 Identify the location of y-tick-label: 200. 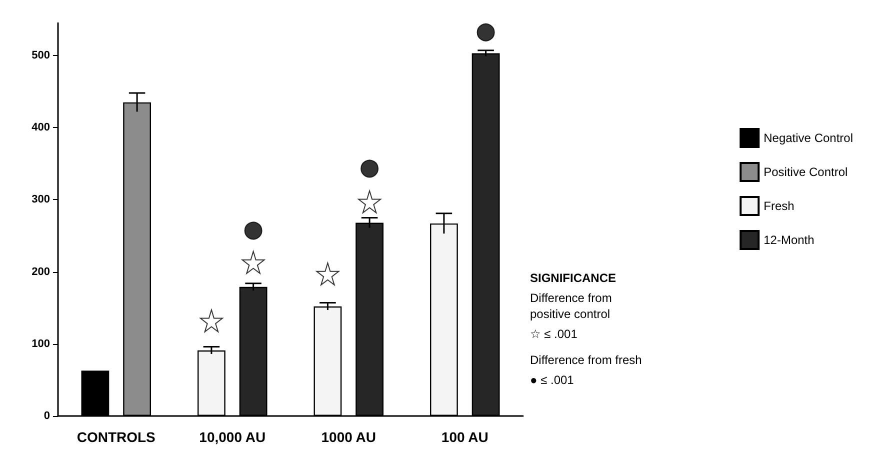
(41, 272).